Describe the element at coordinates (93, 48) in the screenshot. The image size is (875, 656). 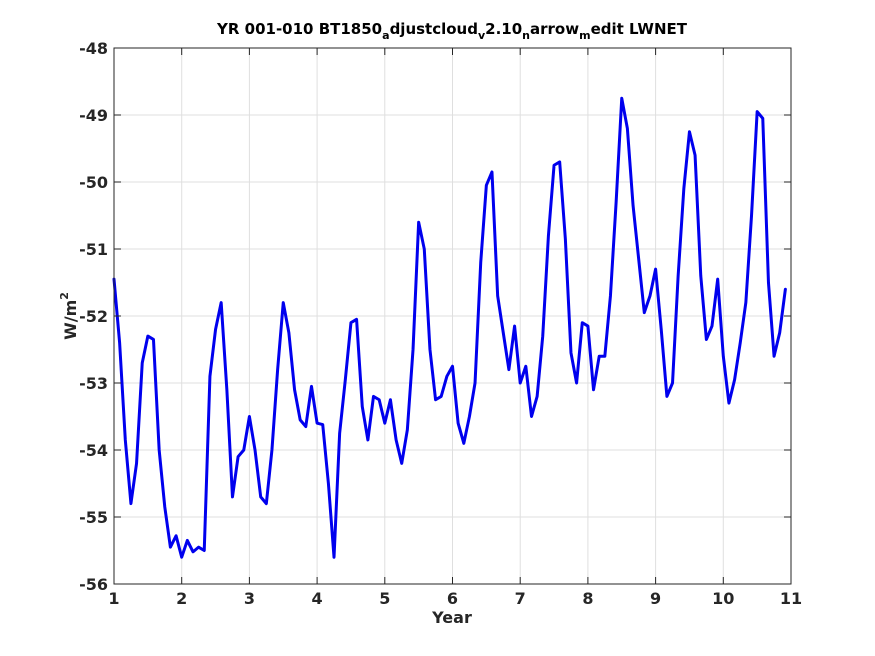
I see `y-tick-label: -48` at that location.